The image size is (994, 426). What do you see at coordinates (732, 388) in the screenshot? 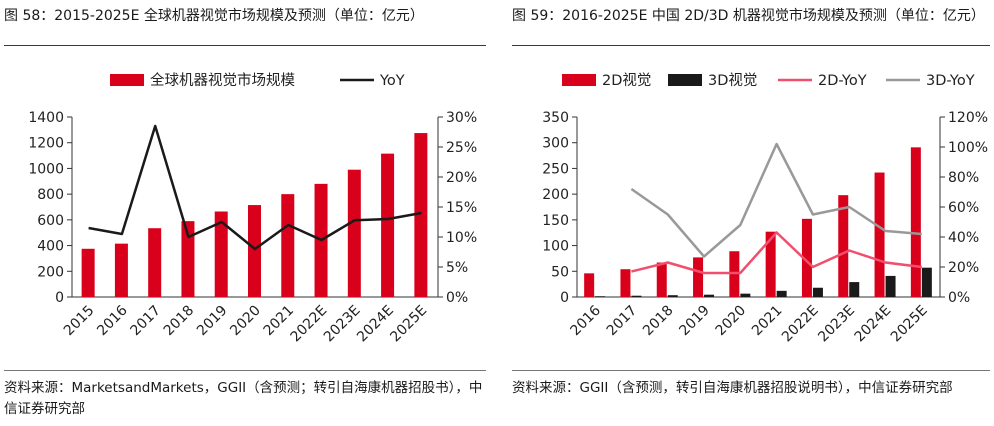
I see `right-chart-source: 资料来源：GGII（含预测，转引自海康机器招股说明书），中信证券研究部` at bounding box center [732, 388].